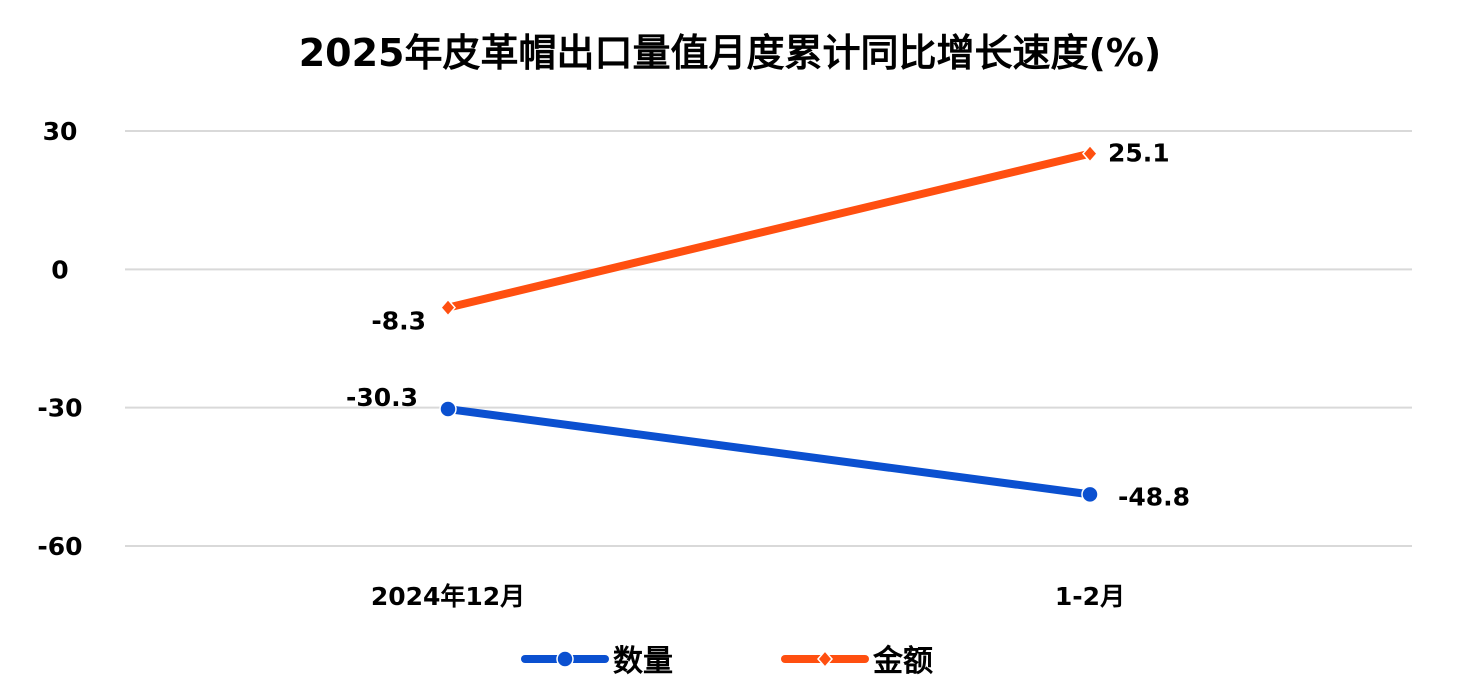 This screenshot has height=693, width=1469. What do you see at coordinates (769, 230) in the screenshot?
I see `series-line-金额` at bounding box center [769, 230].